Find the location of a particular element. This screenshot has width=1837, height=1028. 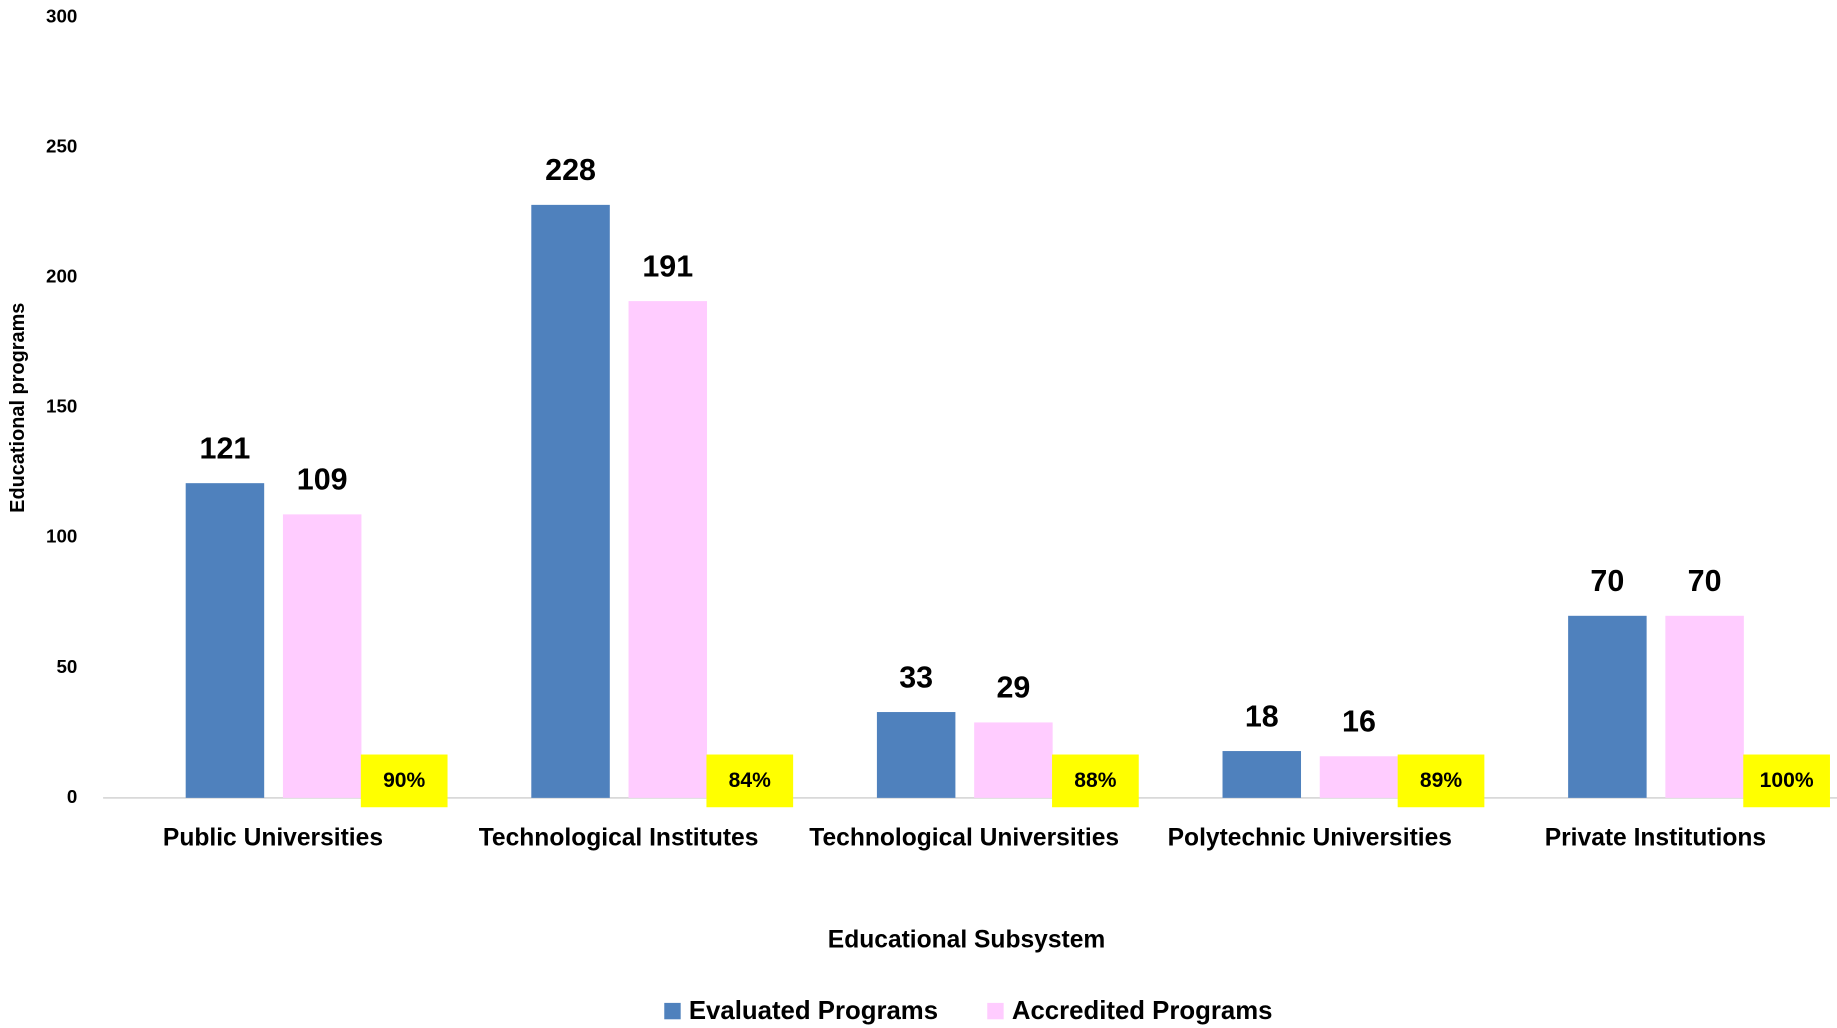

y-axis-title: Educational programs is located at coordinates (18, 408).